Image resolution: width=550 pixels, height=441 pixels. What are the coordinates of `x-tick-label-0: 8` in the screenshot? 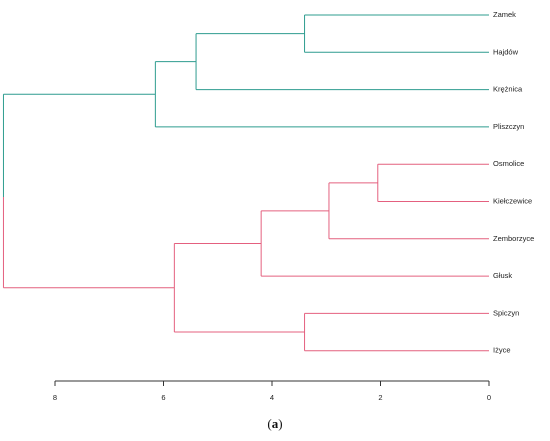 It's located at (55, 397).